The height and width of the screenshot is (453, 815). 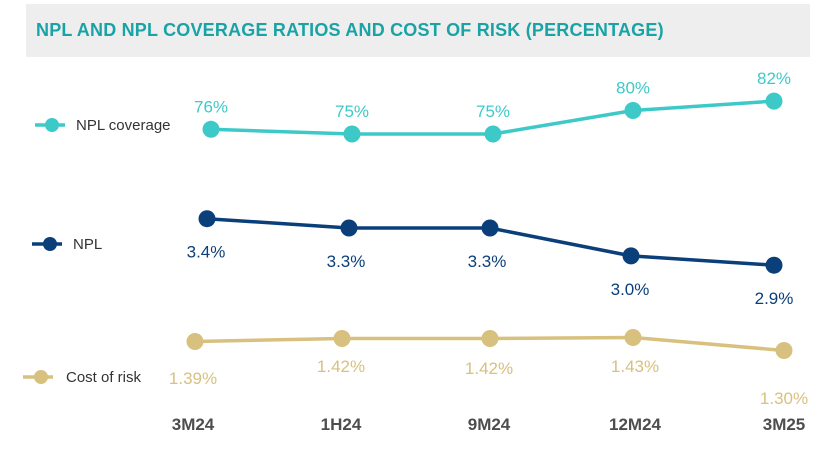 I want to click on x-axis-tick-label-12m24: 12M24, so click(x=635, y=424).